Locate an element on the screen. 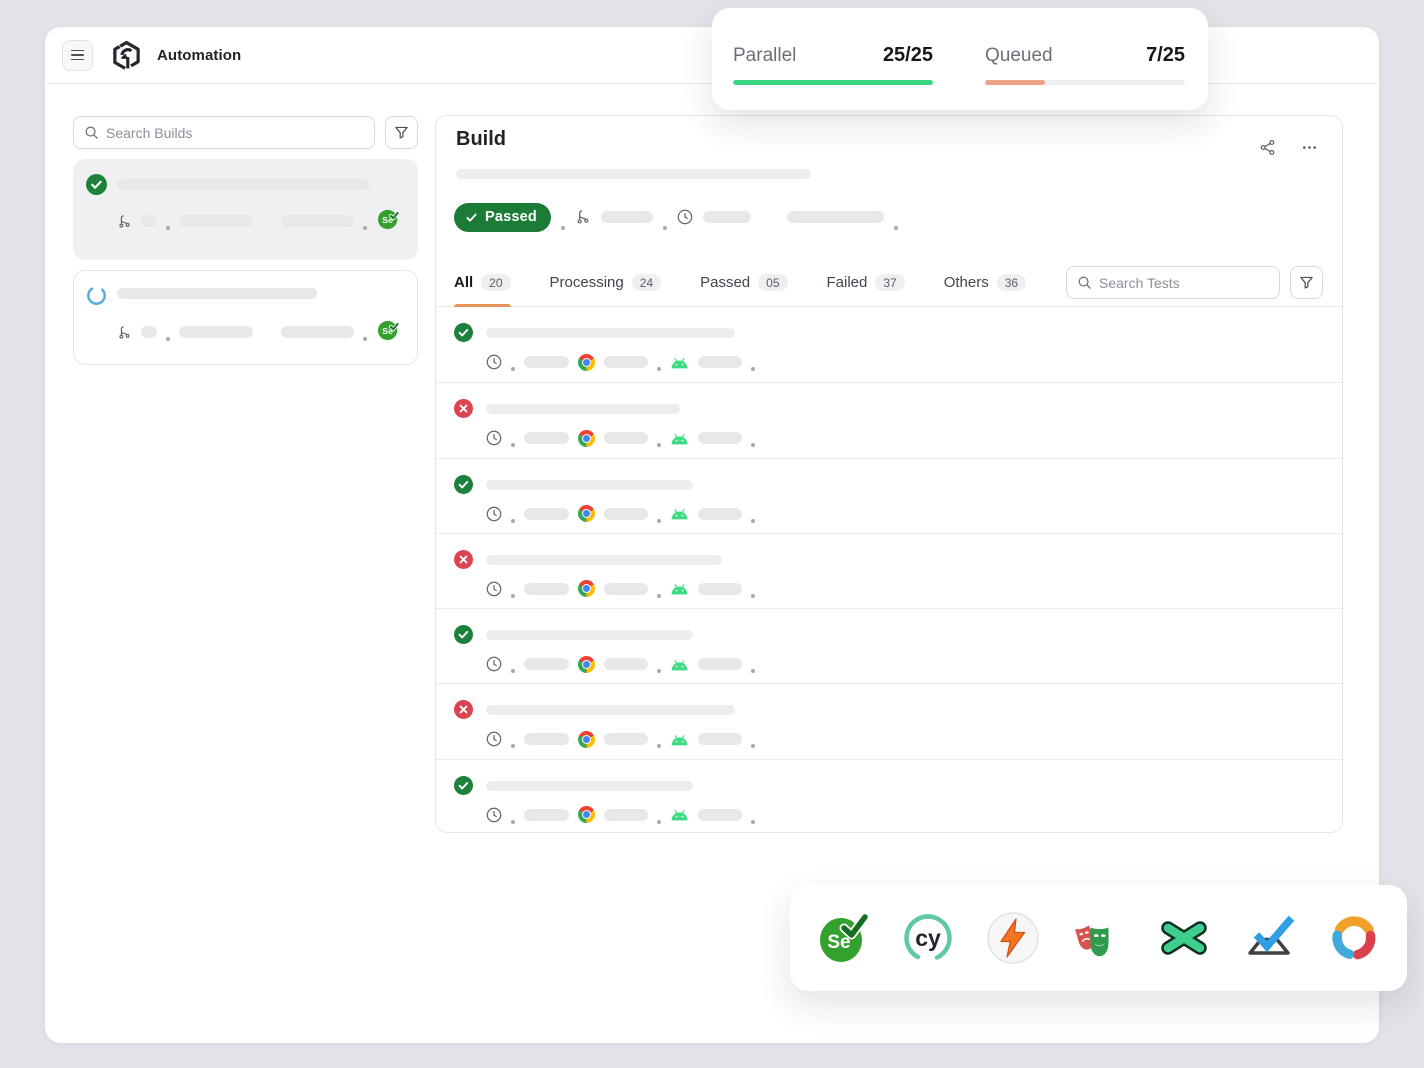 This screenshot has width=1424, height=1068. builds-filter-button is located at coordinates (401, 132).